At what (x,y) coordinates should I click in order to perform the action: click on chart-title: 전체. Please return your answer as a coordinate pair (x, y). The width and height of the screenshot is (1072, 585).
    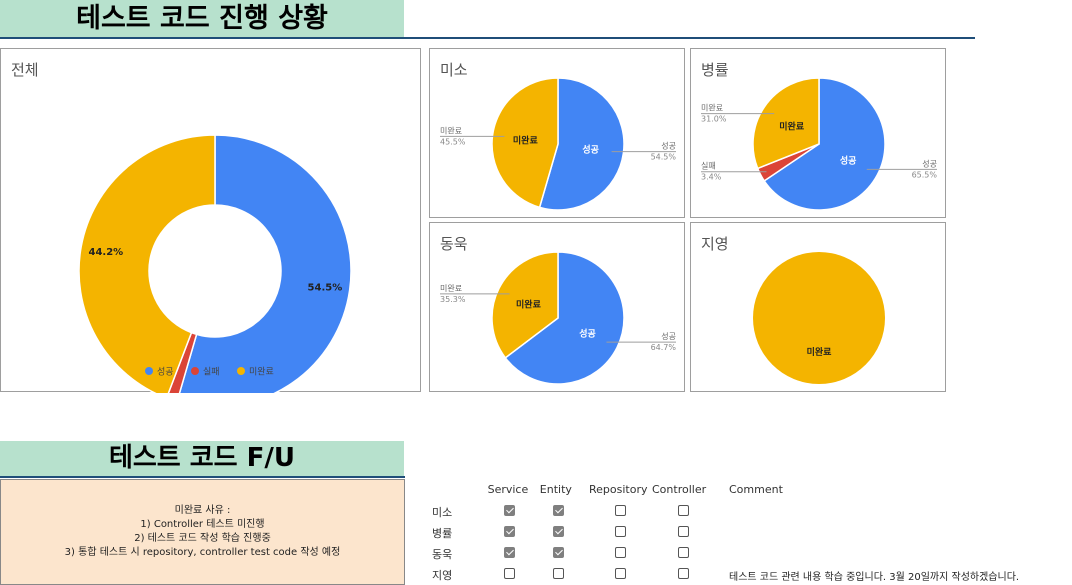
    Looking at the image, I should click on (25, 70).